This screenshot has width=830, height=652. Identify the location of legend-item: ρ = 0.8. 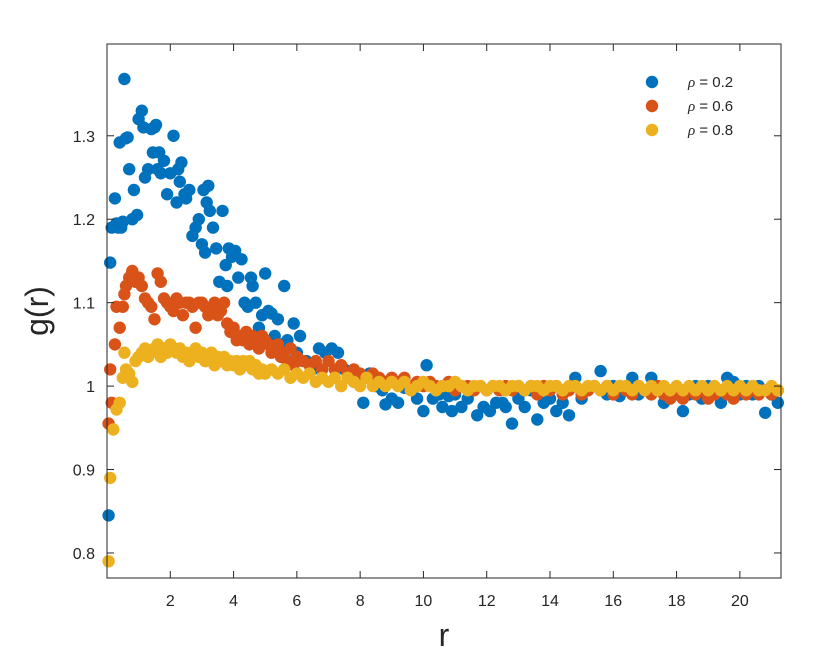
(689, 130).